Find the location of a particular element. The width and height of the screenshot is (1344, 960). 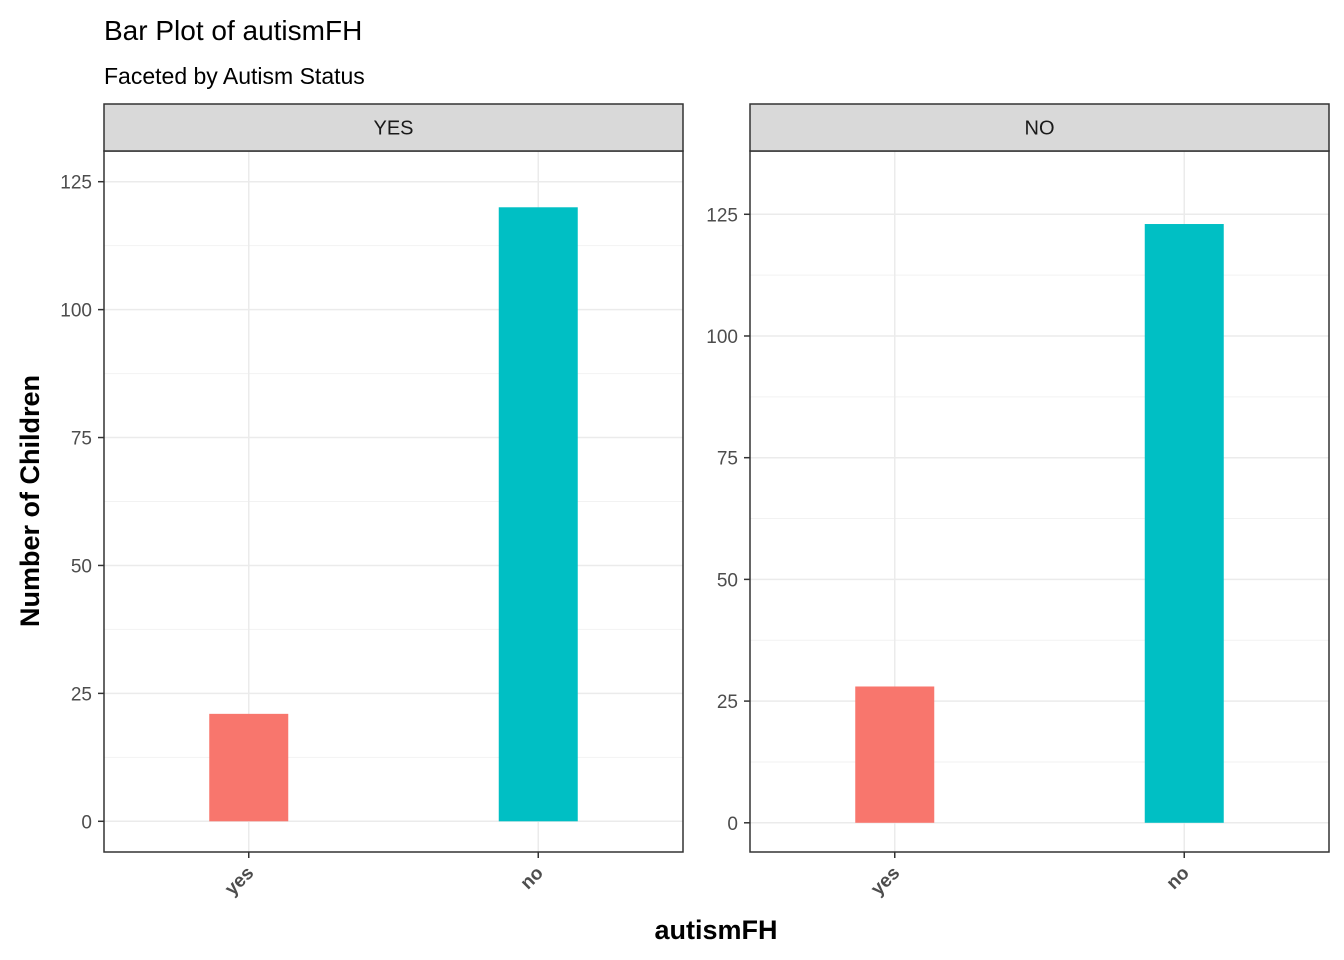

chart-subtitle: Faceted by Autism Status is located at coordinates (234, 76).